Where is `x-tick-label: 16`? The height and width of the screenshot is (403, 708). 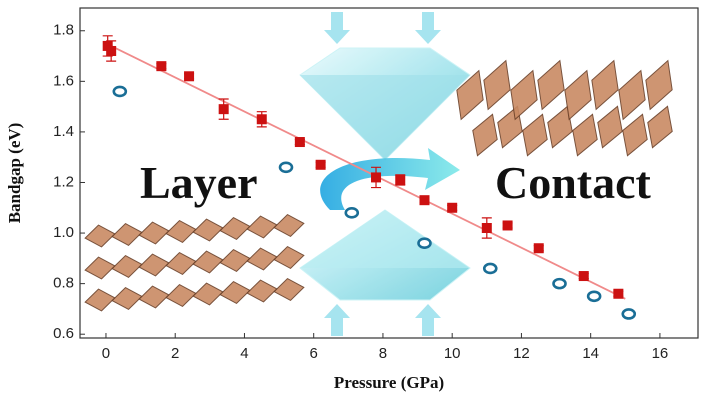 x-tick-label: 16 is located at coordinates (660, 353).